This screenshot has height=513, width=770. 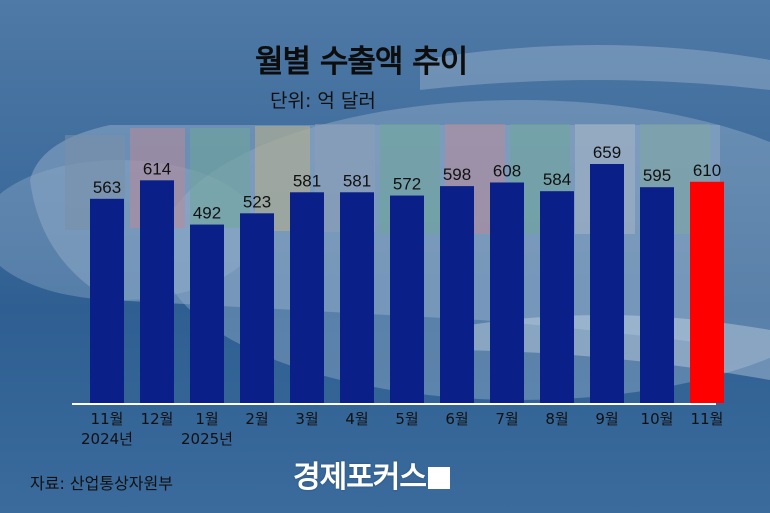 I want to click on x-tick-label-13: 11월, so click(x=707, y=419).